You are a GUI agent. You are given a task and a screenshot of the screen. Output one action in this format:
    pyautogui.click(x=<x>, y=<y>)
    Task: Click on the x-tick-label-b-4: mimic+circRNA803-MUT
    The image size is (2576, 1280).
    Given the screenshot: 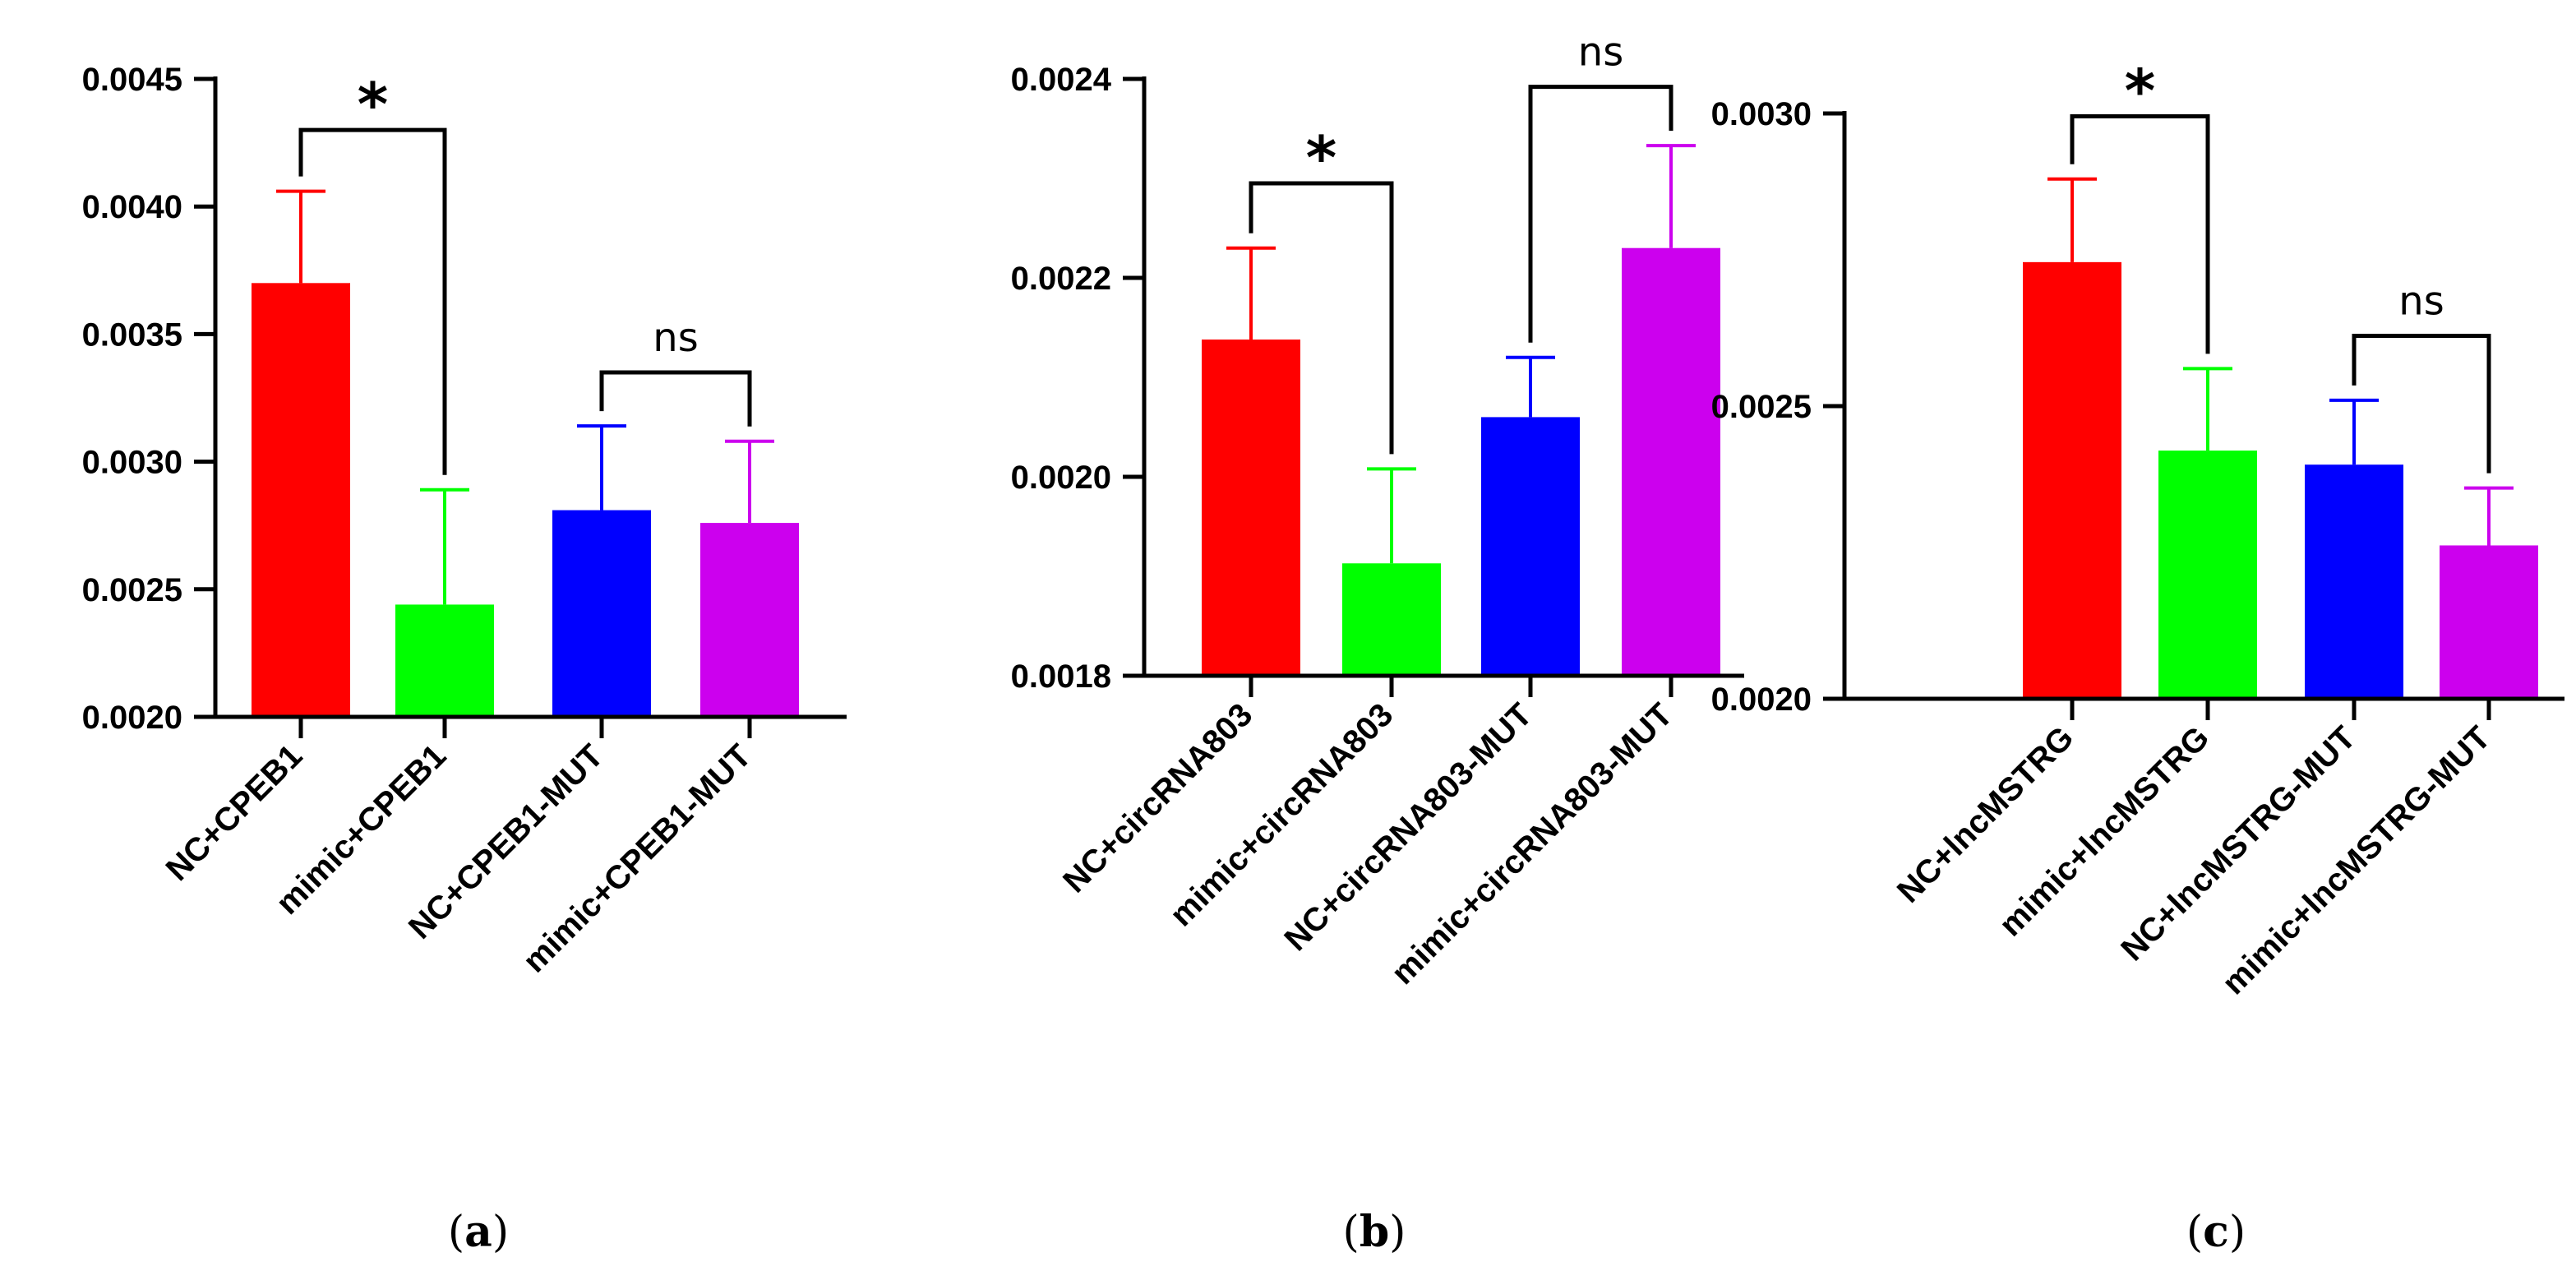 What is the action you would take?
    pyautogui.click(x=1532, y=843)
    